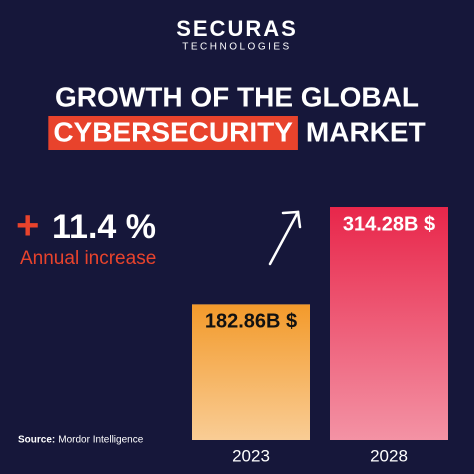 The image size is (474, 474). I want to click on title-highlight, so click(173, 133).